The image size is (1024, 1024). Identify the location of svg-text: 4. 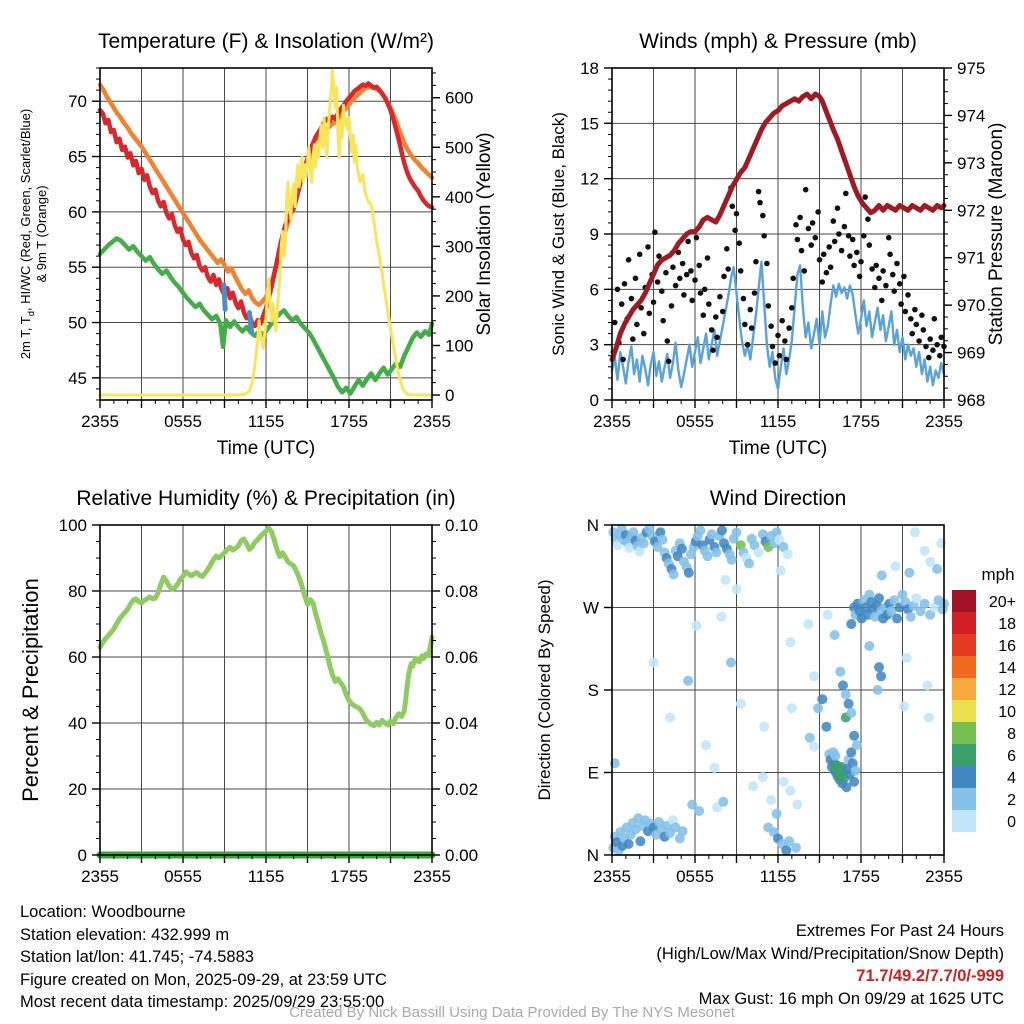
(1011, 778).